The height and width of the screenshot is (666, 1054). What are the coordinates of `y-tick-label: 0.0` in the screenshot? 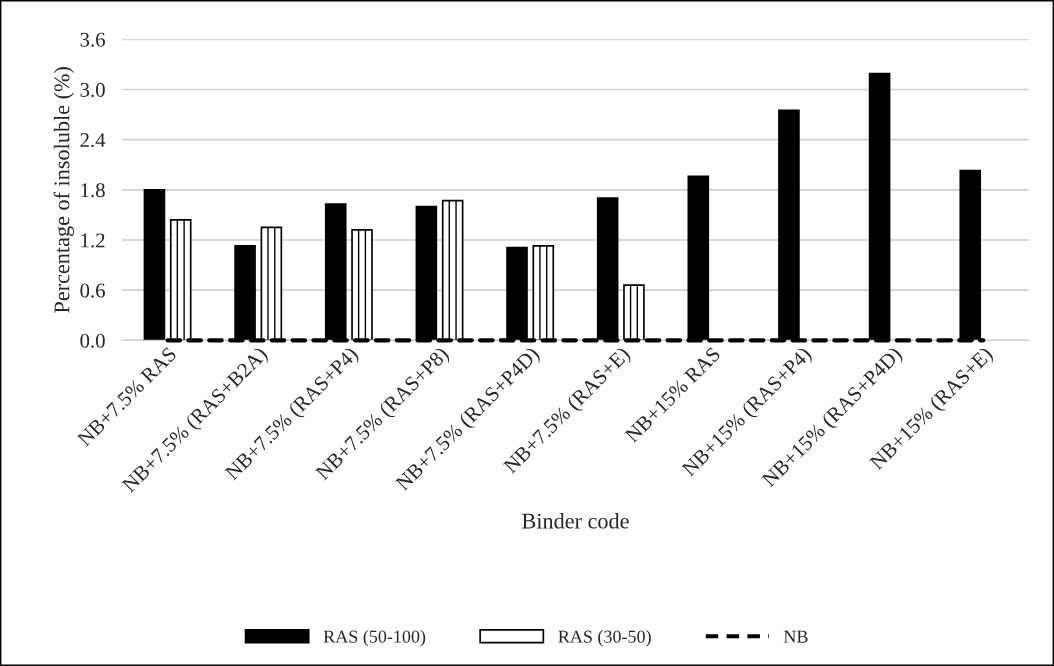 It's located at (92, 340).